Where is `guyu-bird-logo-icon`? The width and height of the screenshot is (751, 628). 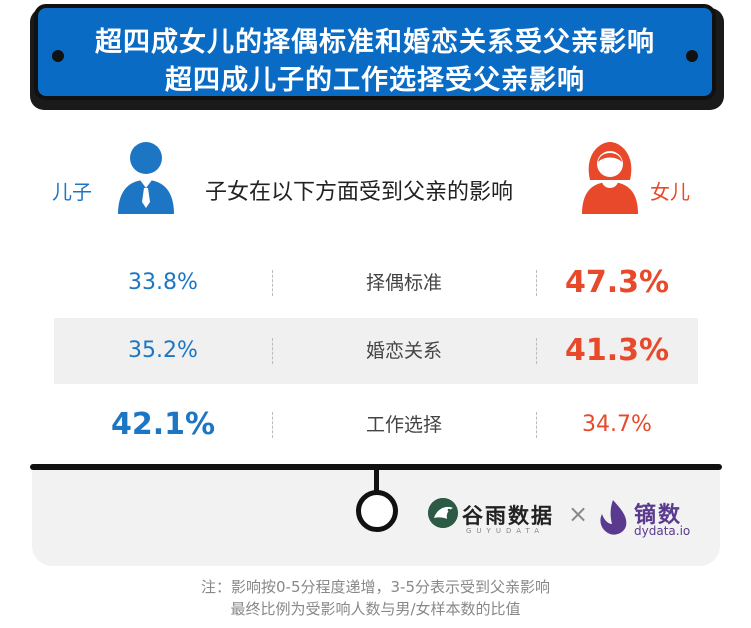 guyu-bird-logo-icon is located at coordinates (443, 513).